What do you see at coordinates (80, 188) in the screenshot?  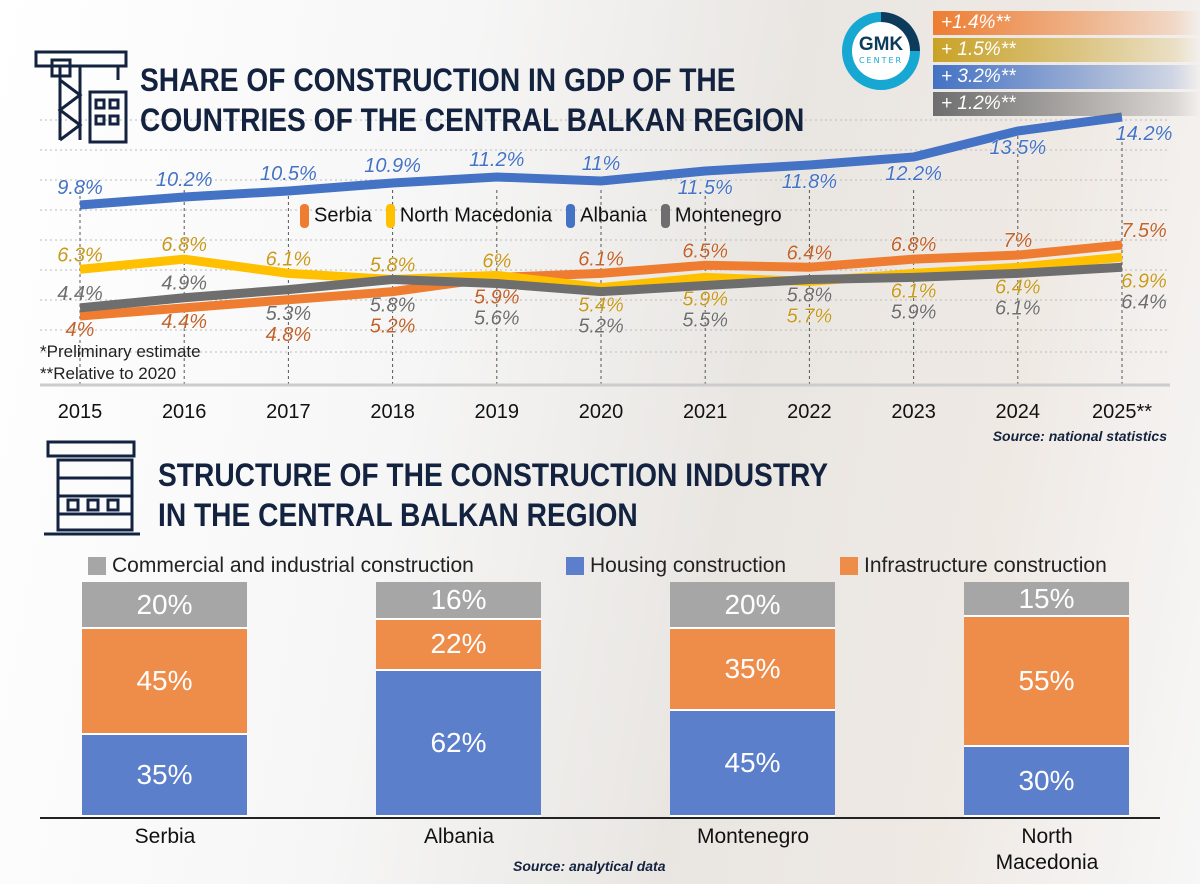 I see `data-label: 9.8%` at bounding box center [80, 188].